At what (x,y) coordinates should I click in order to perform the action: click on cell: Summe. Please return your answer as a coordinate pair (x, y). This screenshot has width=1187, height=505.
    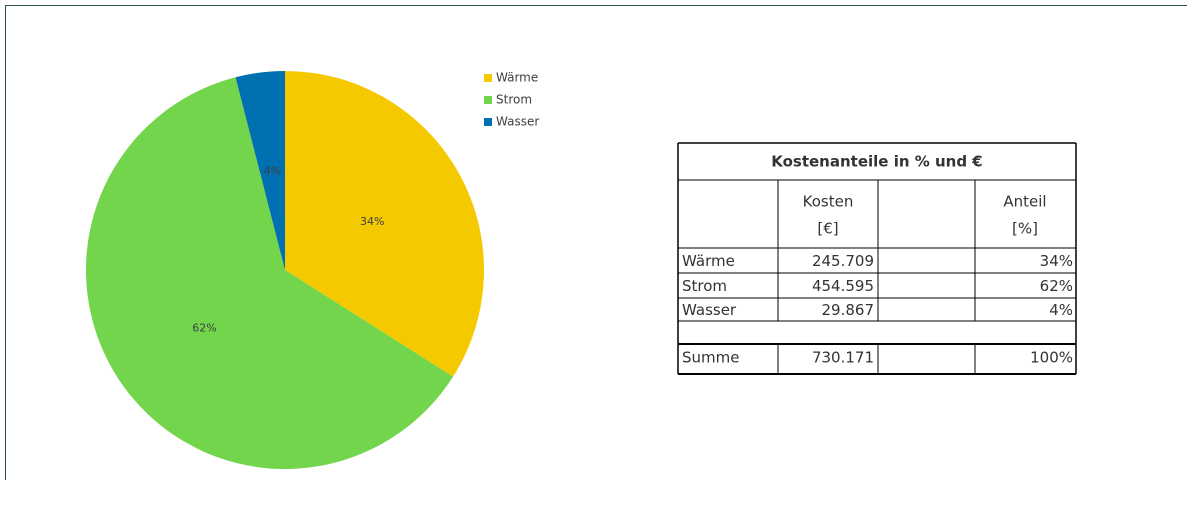
    Looking at the image, I should click on (710, 358).